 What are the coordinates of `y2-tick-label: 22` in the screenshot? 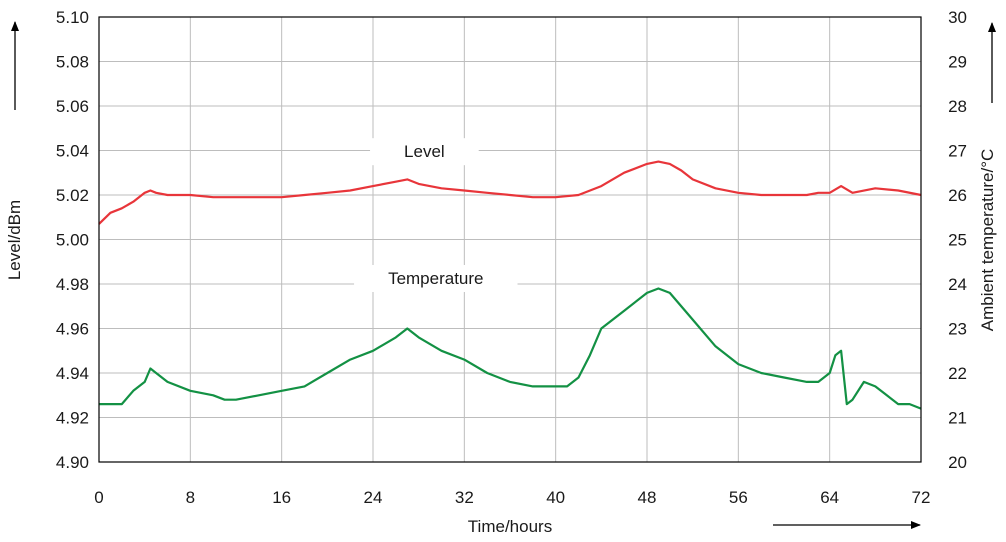 It's located at (957, 373).